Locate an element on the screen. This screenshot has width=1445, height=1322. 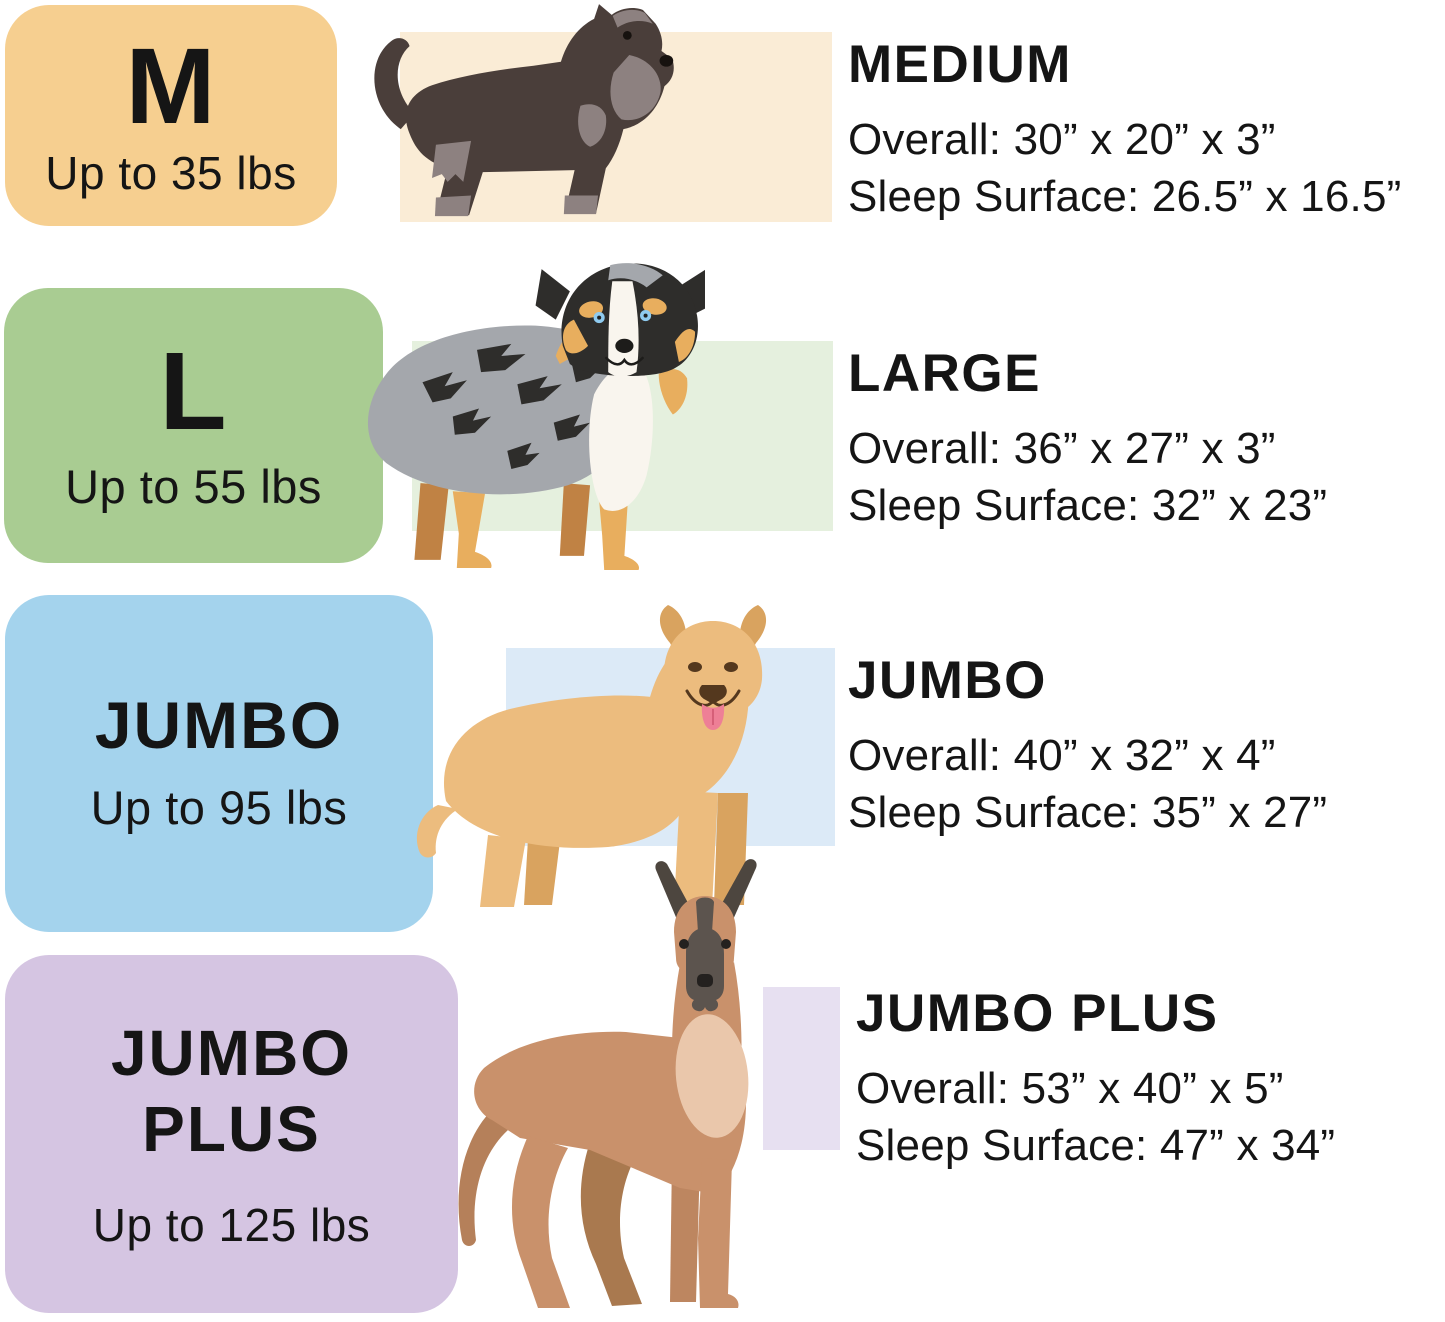
bed-band-jumbo-plus is located at coordinates (801, 1068).